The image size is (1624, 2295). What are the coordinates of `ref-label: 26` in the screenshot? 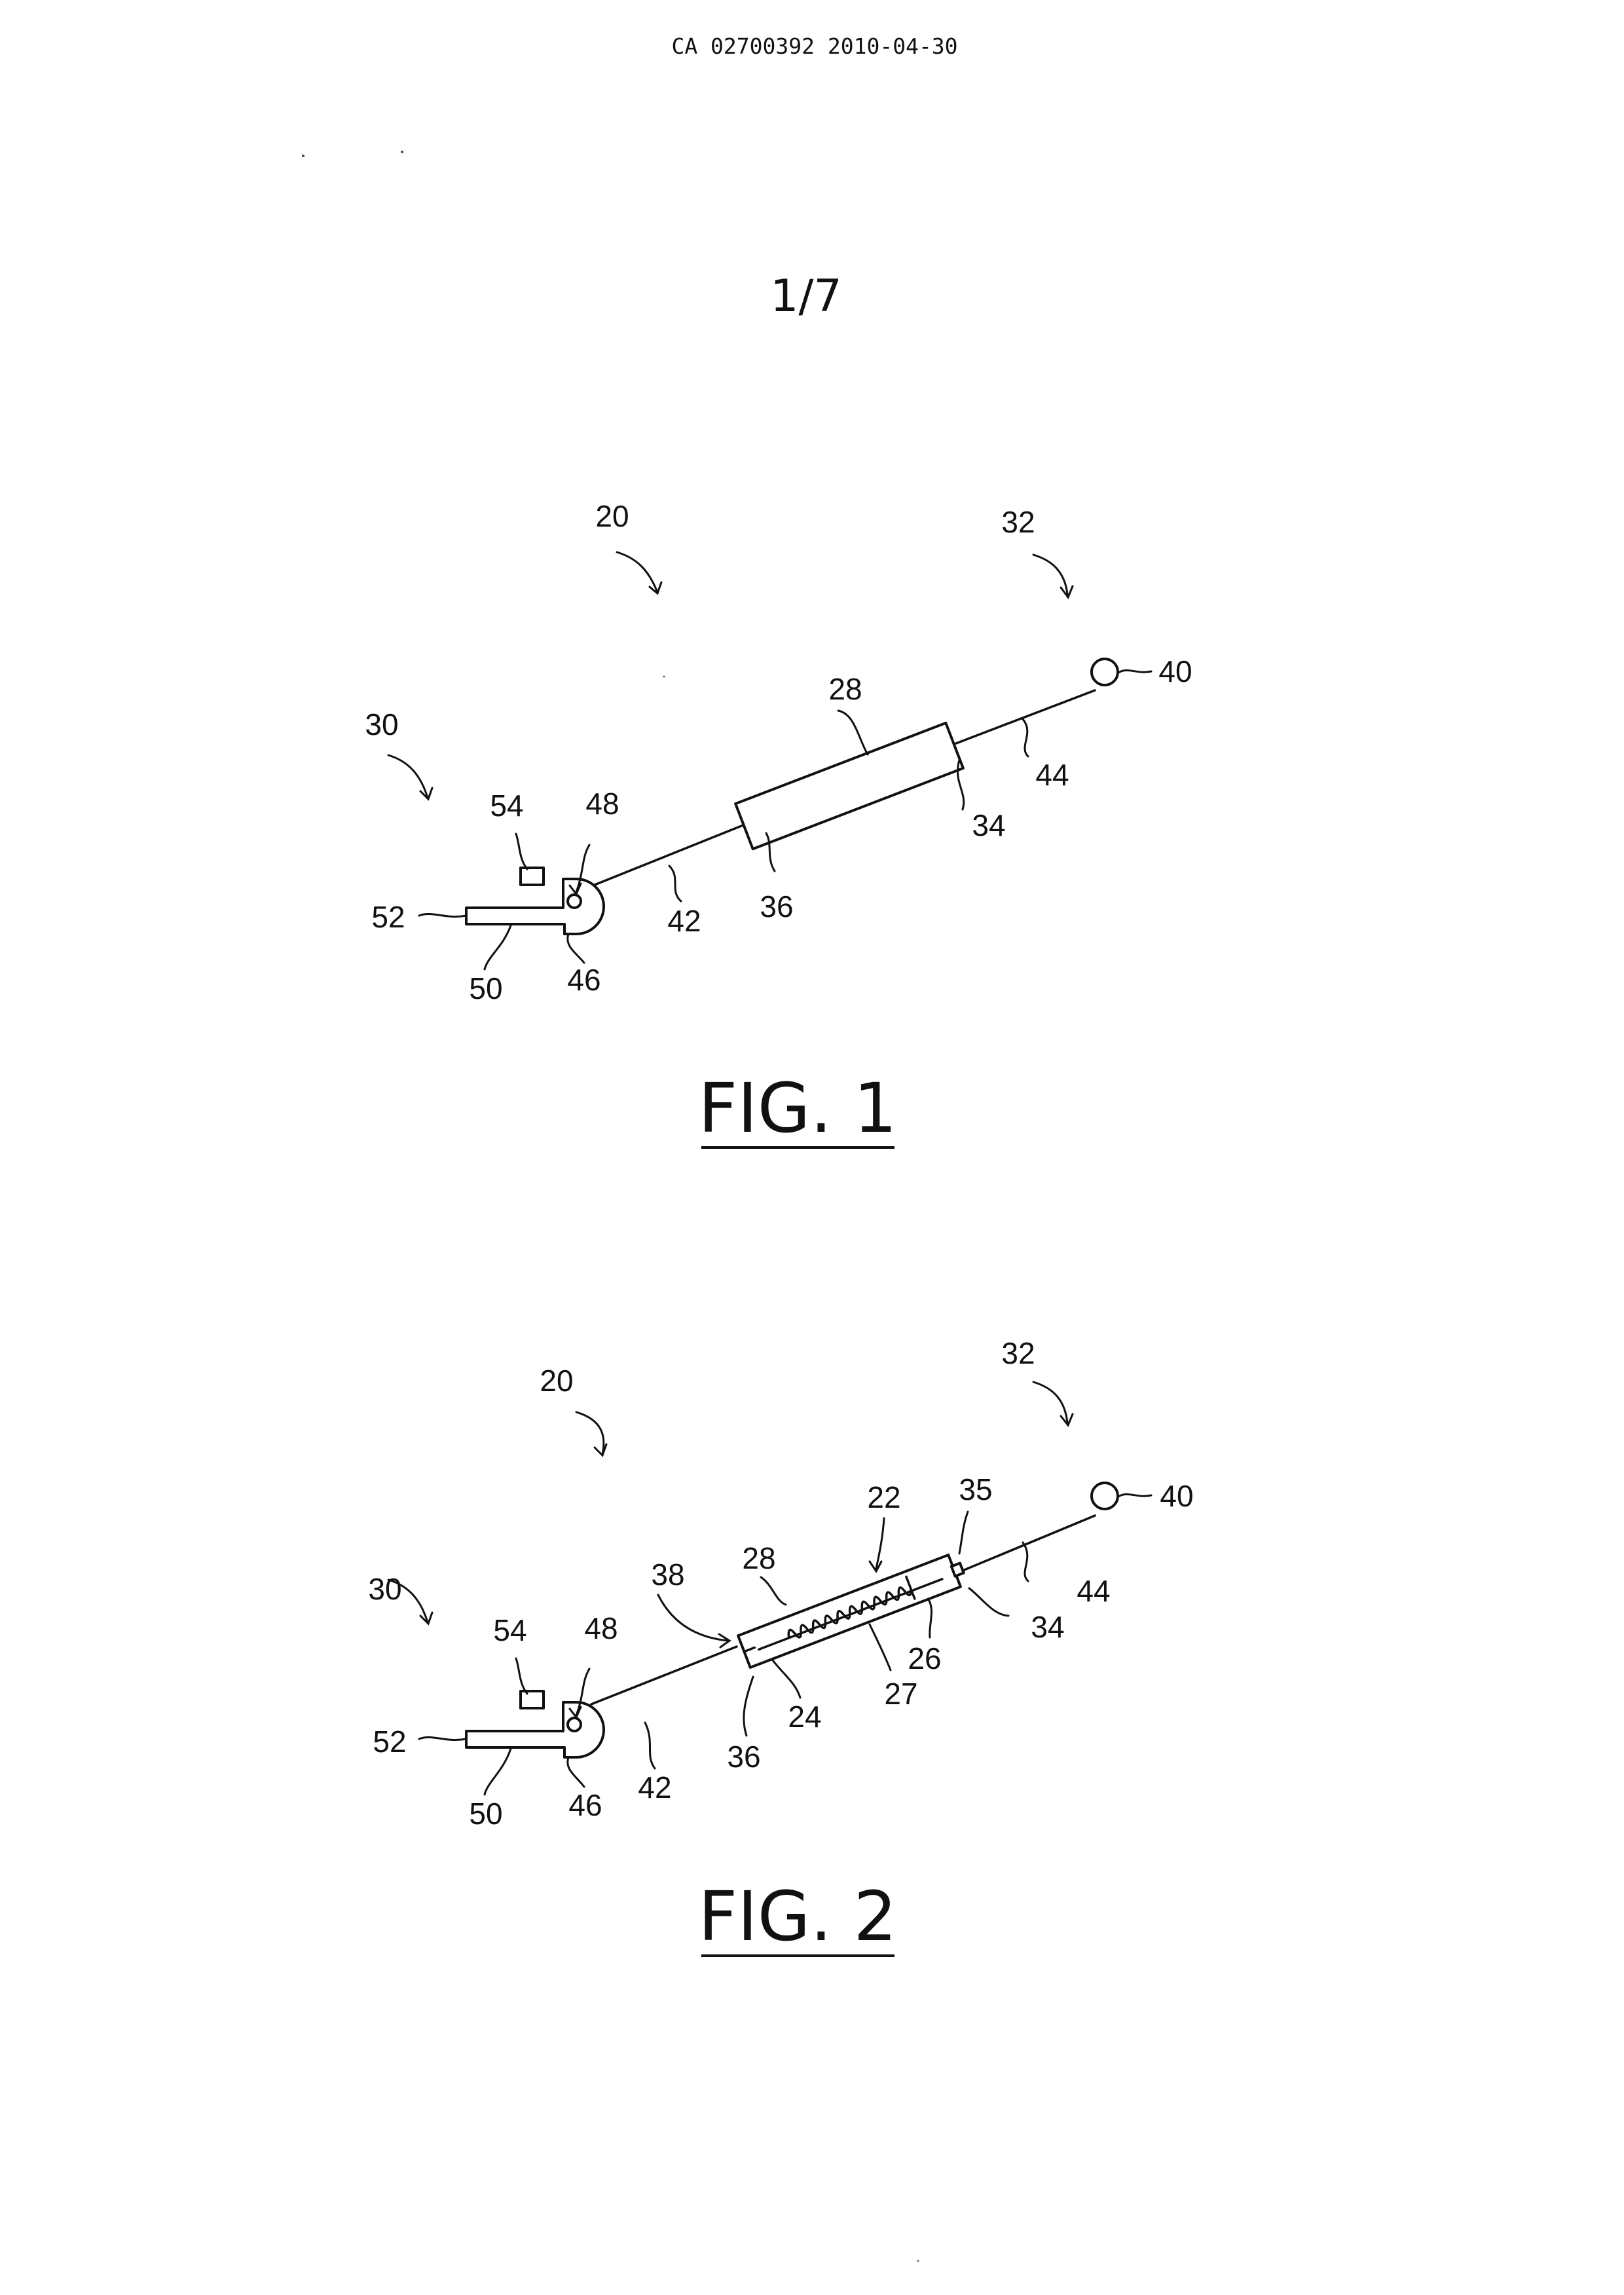 It's located at (924, 1658).